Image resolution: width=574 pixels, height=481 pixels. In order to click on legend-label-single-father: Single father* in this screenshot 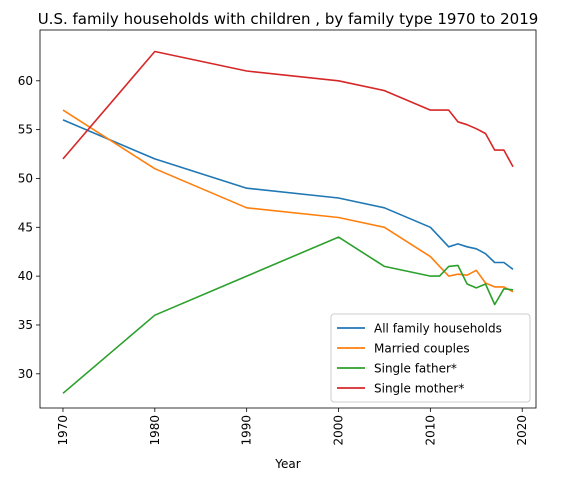, I will do `click(415, 369)`.